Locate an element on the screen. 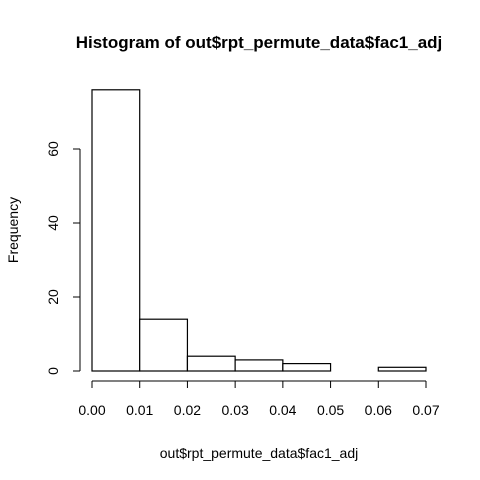  y-tick-label-3: 60 is located at coordinates (53, 149).